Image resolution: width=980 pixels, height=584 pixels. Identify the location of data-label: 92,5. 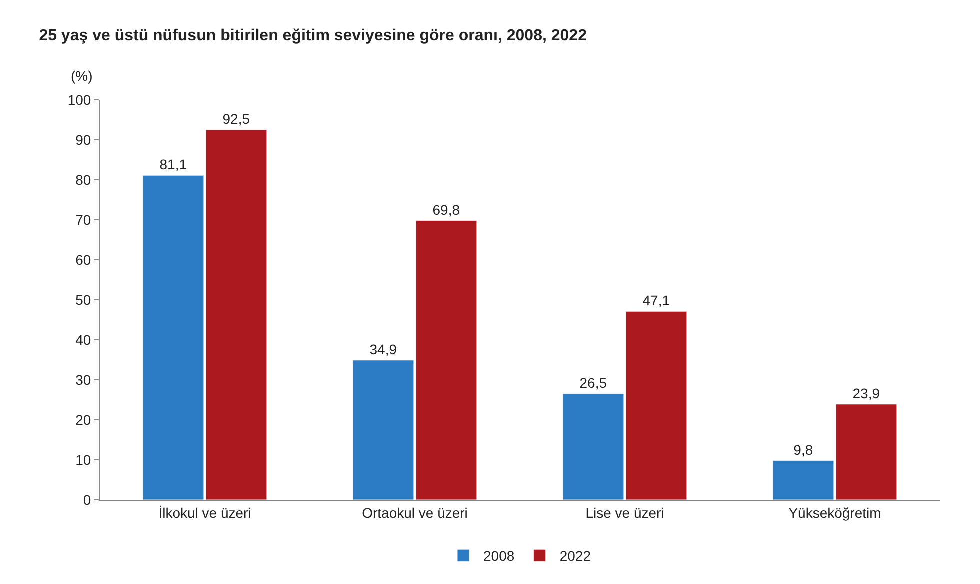
(236, 119).